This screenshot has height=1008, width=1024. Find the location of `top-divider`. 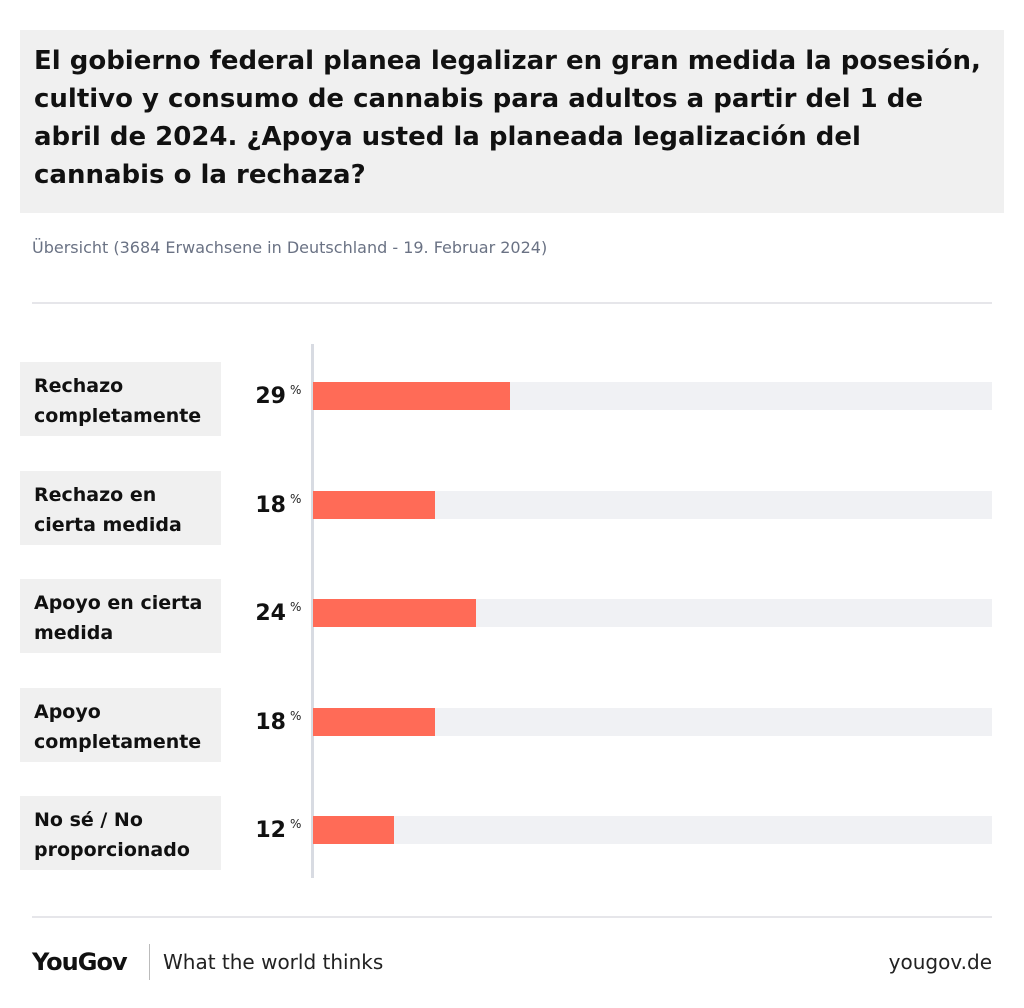

top-divider is located at coordinates (512, 303).